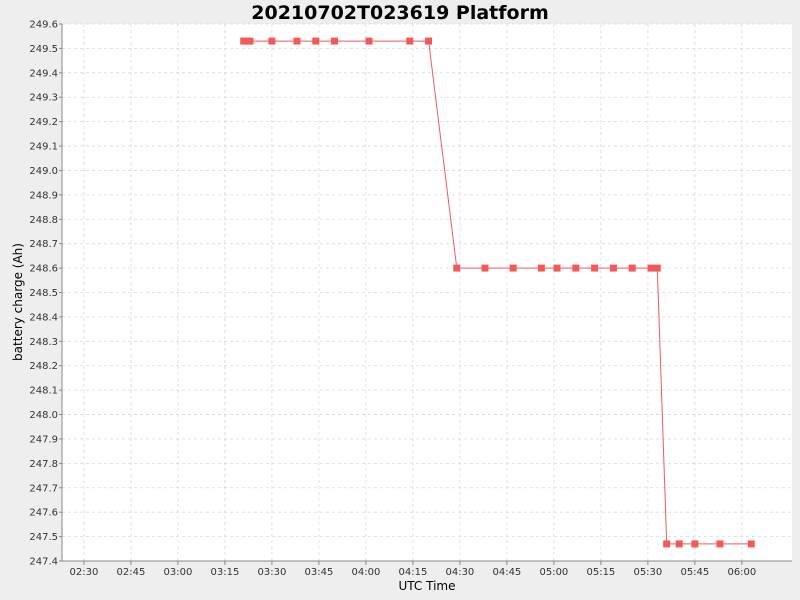 Image resolution: width=800 pixels, height=600 pixels. Describe the element at coordinates (43, 220) in the screenshot. I see `y-tick-label: 248.8` at that location.